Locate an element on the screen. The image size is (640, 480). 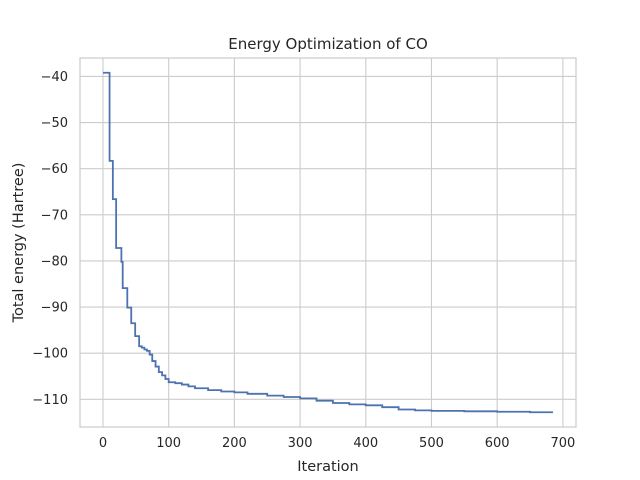
chart-title: Energy Optimization of CO is located at coordinates (328, 44).